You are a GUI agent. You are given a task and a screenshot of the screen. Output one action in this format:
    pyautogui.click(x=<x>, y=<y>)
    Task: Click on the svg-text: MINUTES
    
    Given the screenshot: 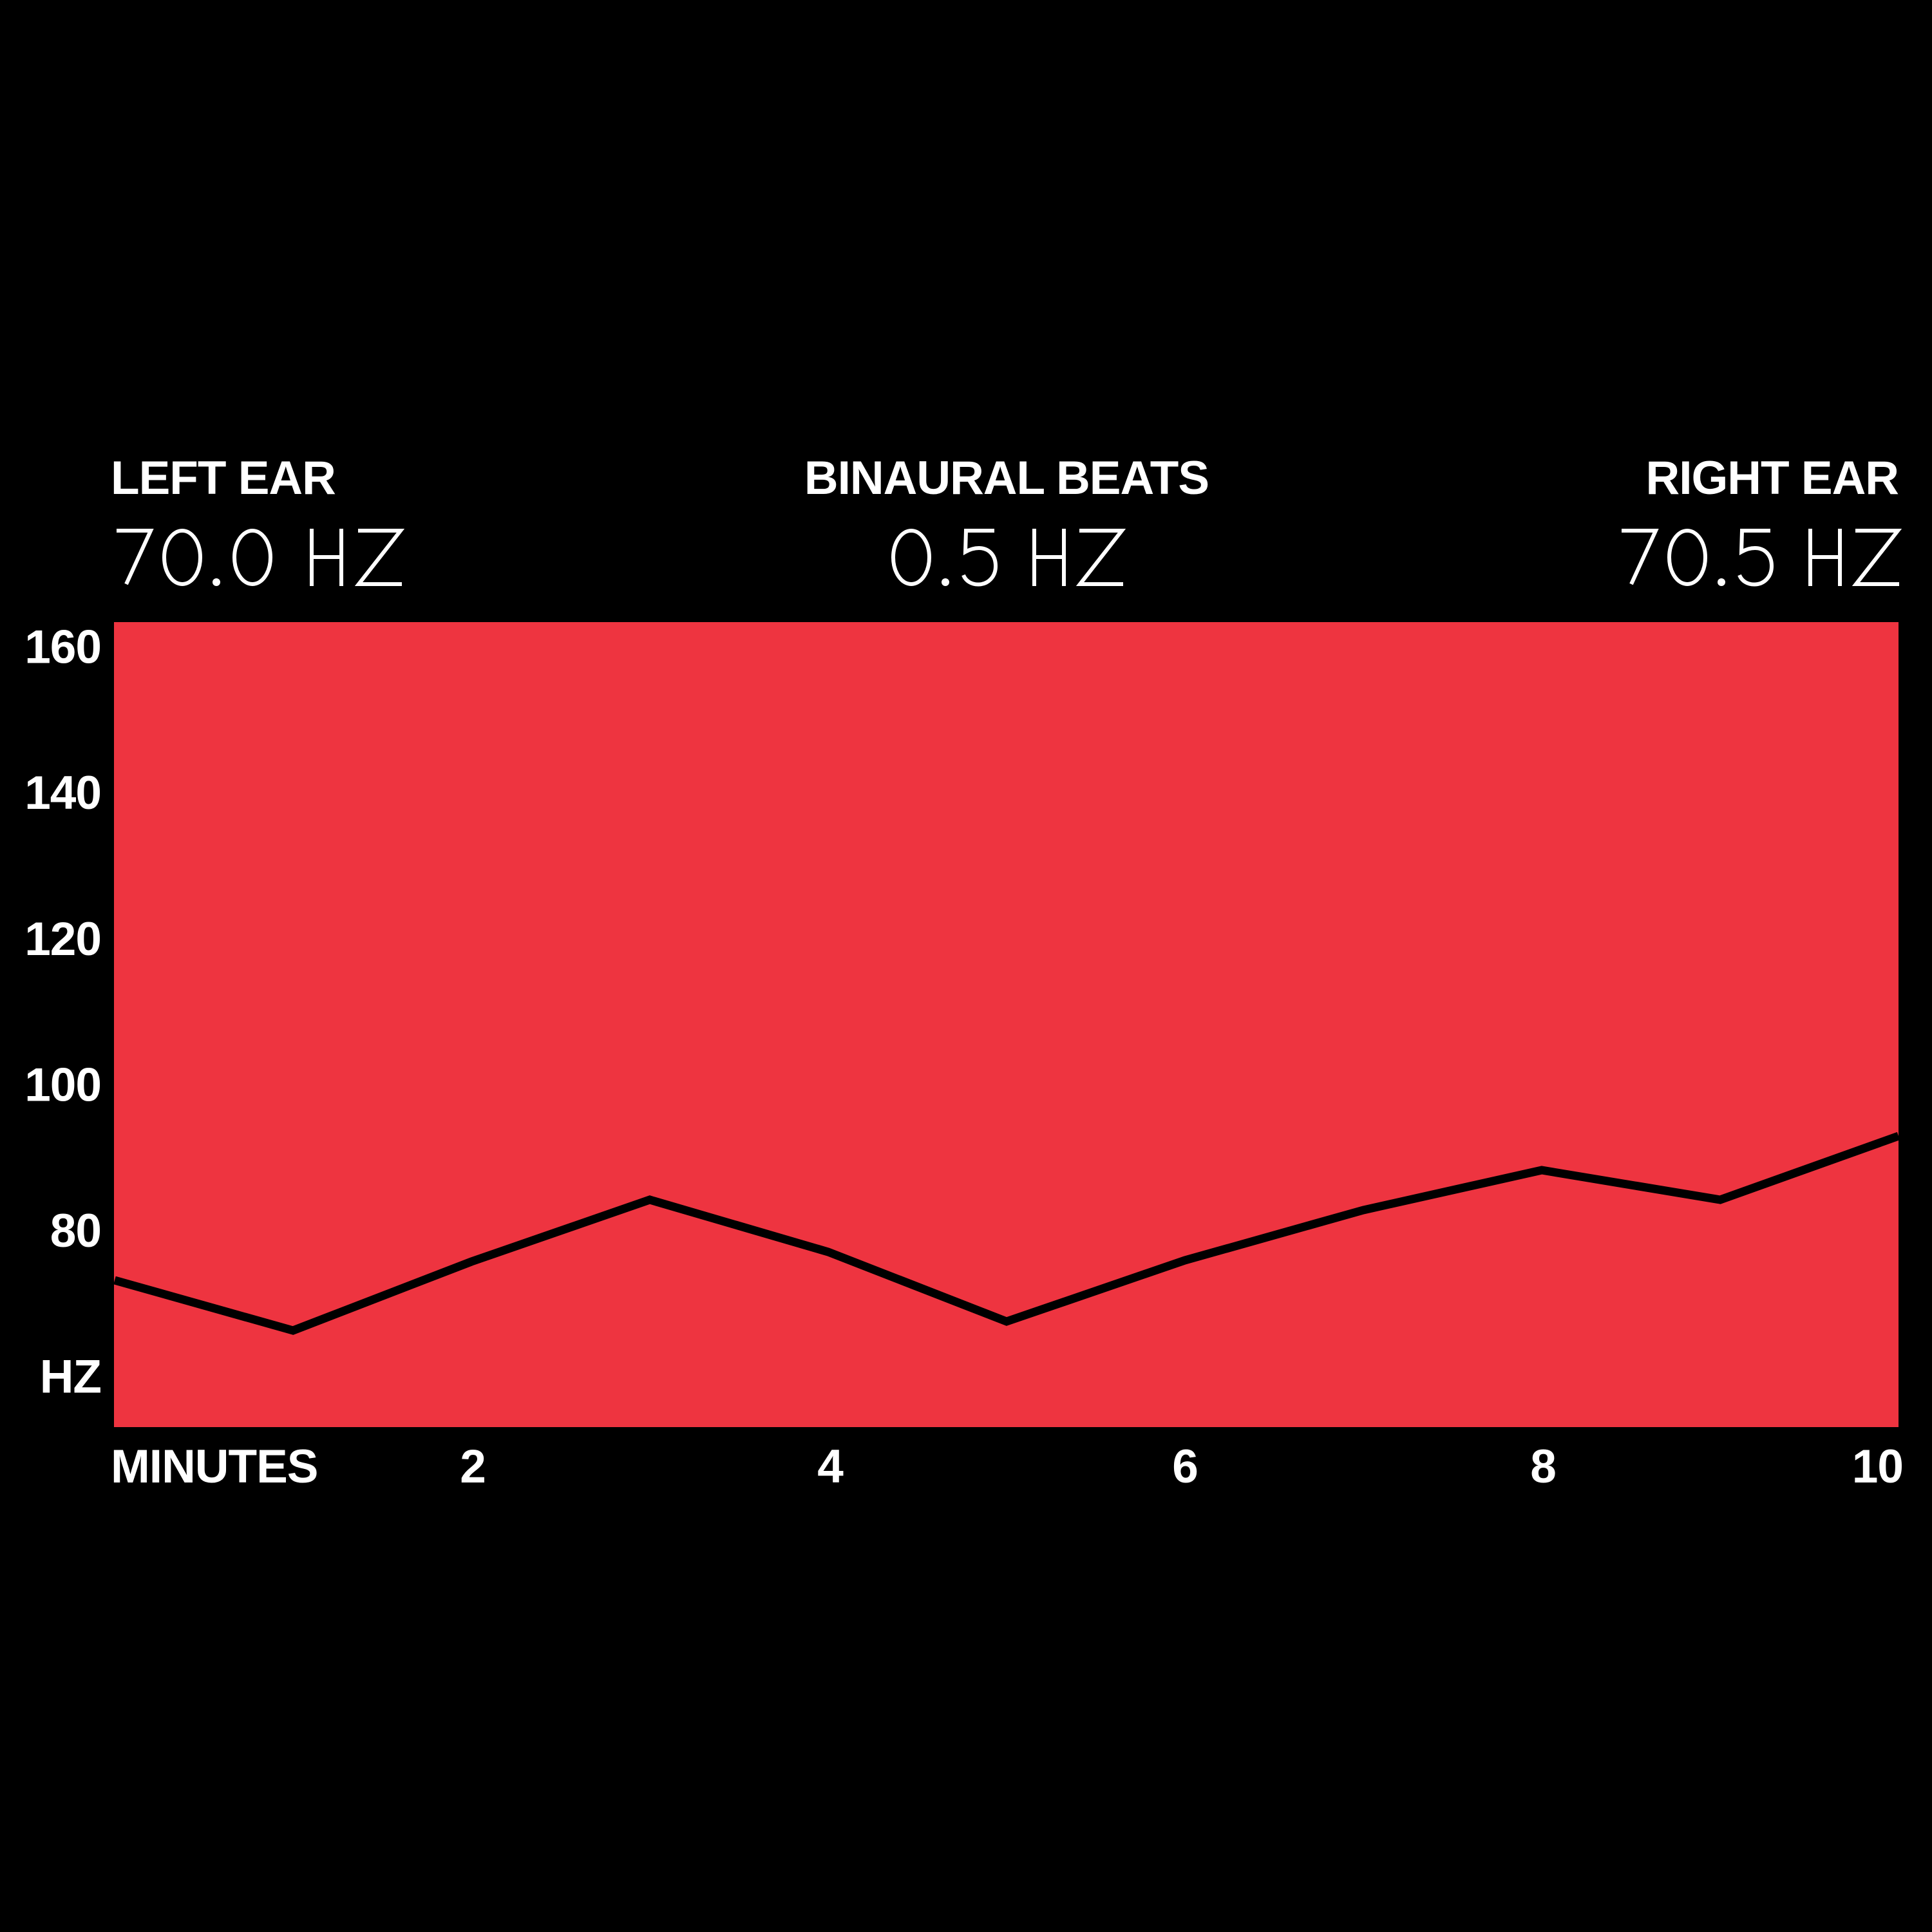 What is the action you would take?
    pyautogui.click(x=215, y=1467)
    